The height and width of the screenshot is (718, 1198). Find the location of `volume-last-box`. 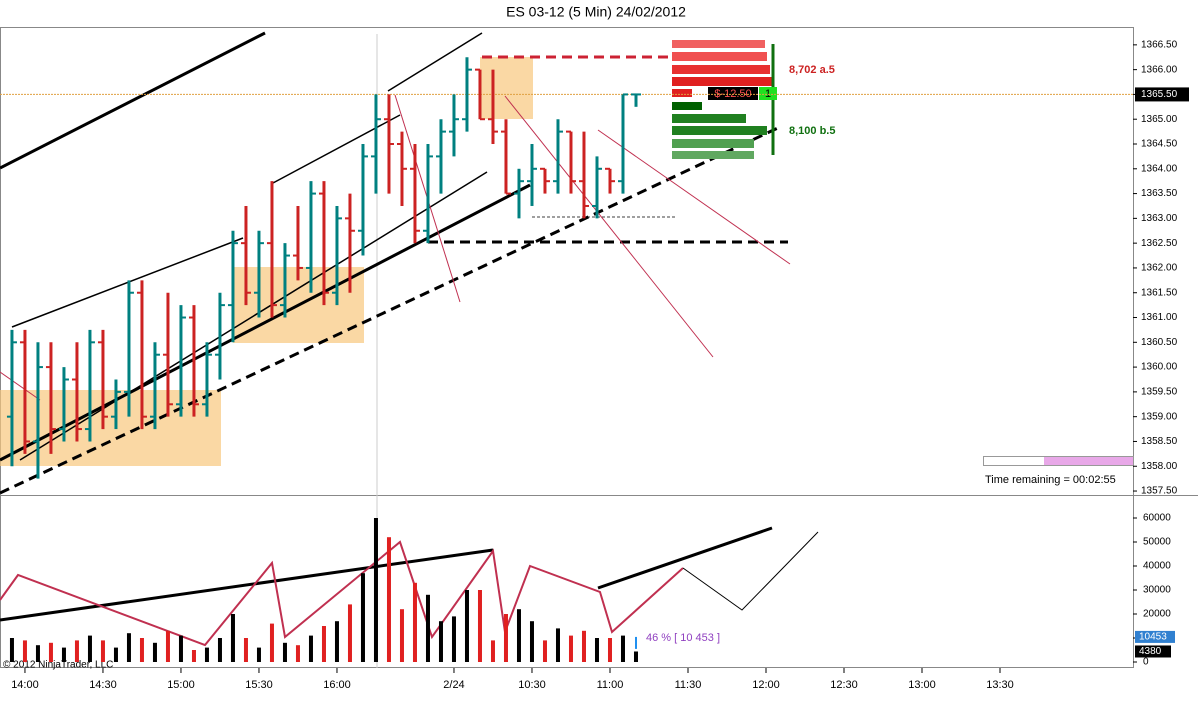

volume-last-box is located at coordinates (1153, 651).